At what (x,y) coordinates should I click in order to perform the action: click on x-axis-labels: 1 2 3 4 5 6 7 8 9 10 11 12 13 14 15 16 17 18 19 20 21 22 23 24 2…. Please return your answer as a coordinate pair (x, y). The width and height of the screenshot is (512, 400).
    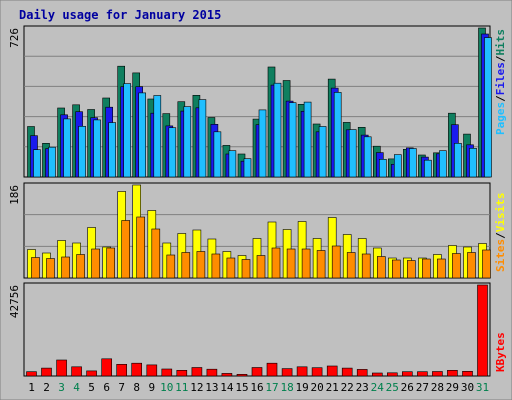
    Looking at the image, I should click on (258, 387).